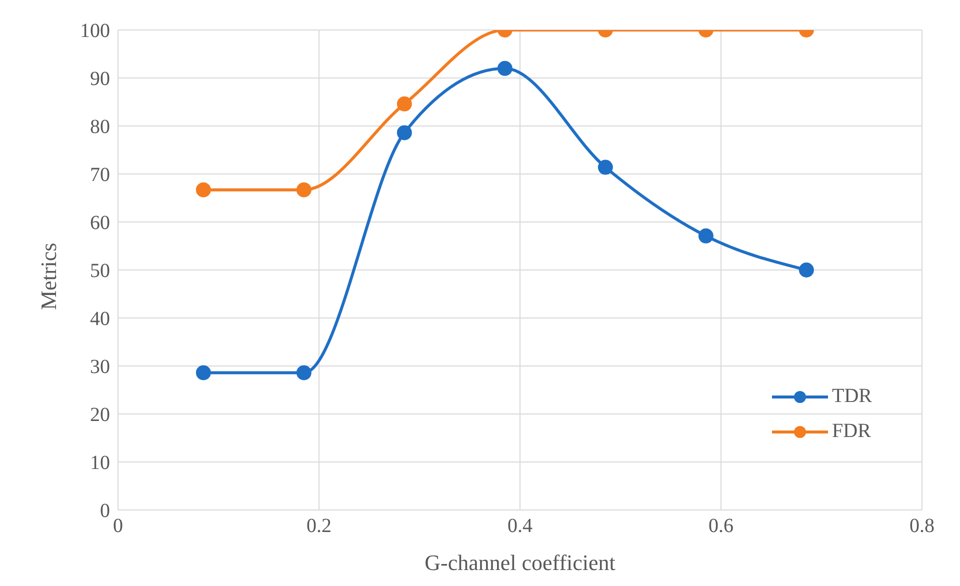  I want to click on y-tick-label: 60, so click(100, 223).